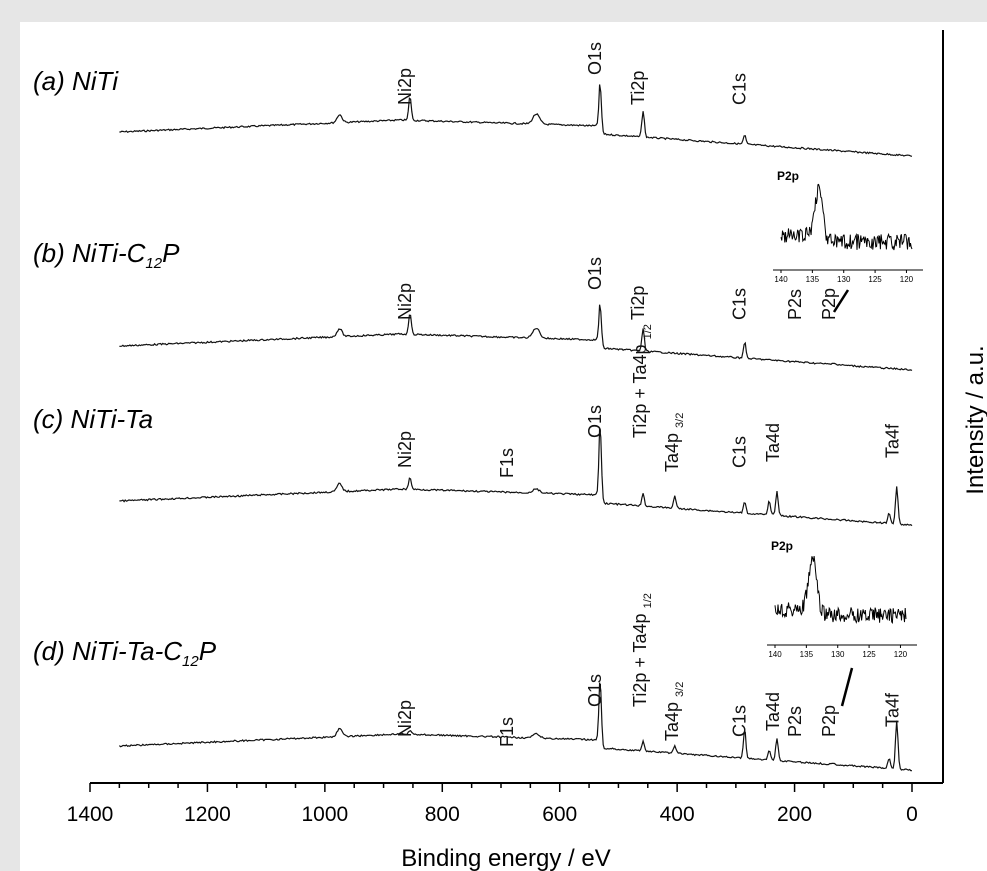 This screenshot has height=871, width=987. I want to click on inset-1: P2p 140 135 130 125 120, so click(848, 241).